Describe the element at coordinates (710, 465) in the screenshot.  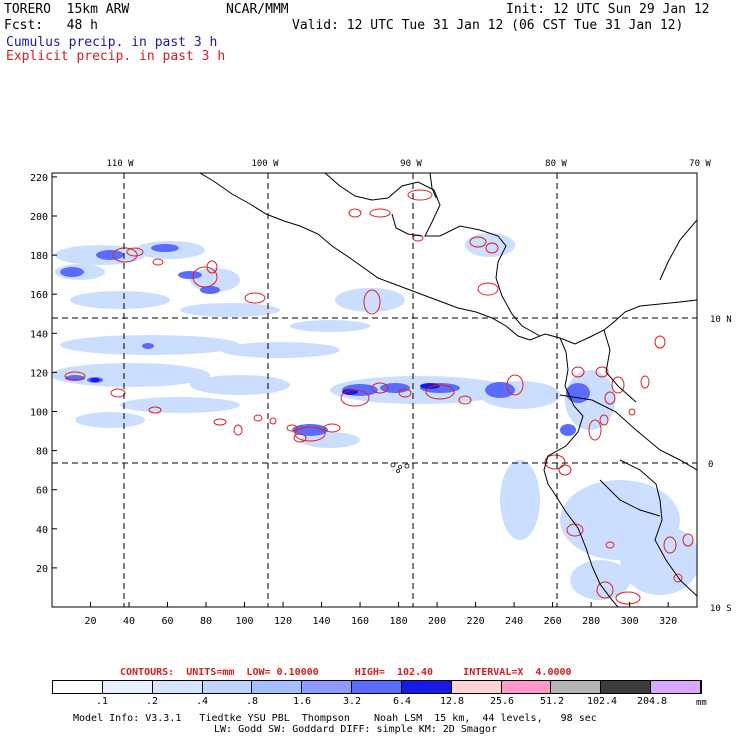
I see `lat-label-0: 0` at that location.